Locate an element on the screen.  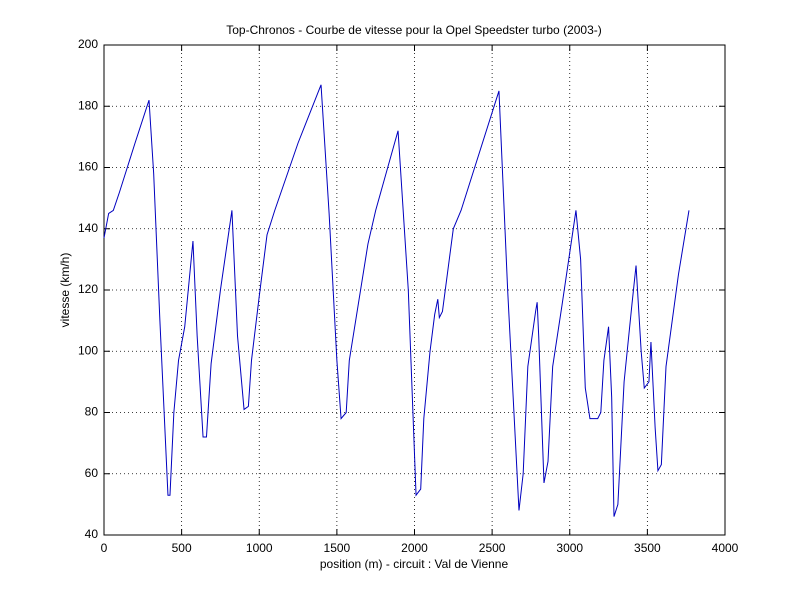
x-tick-label: 3000 is located at coordinates (569, 548).